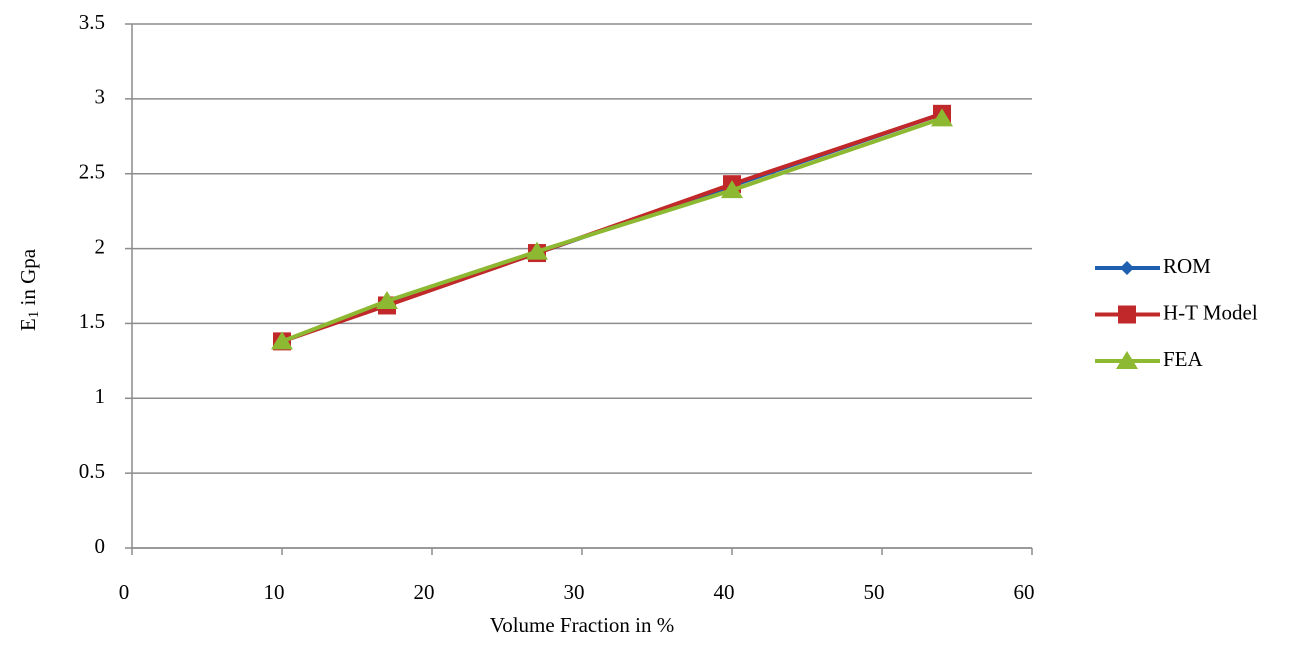  Describe the element at coordinates (124, 592) in the screenshot. I see `x-tick-label: 0` at that location.